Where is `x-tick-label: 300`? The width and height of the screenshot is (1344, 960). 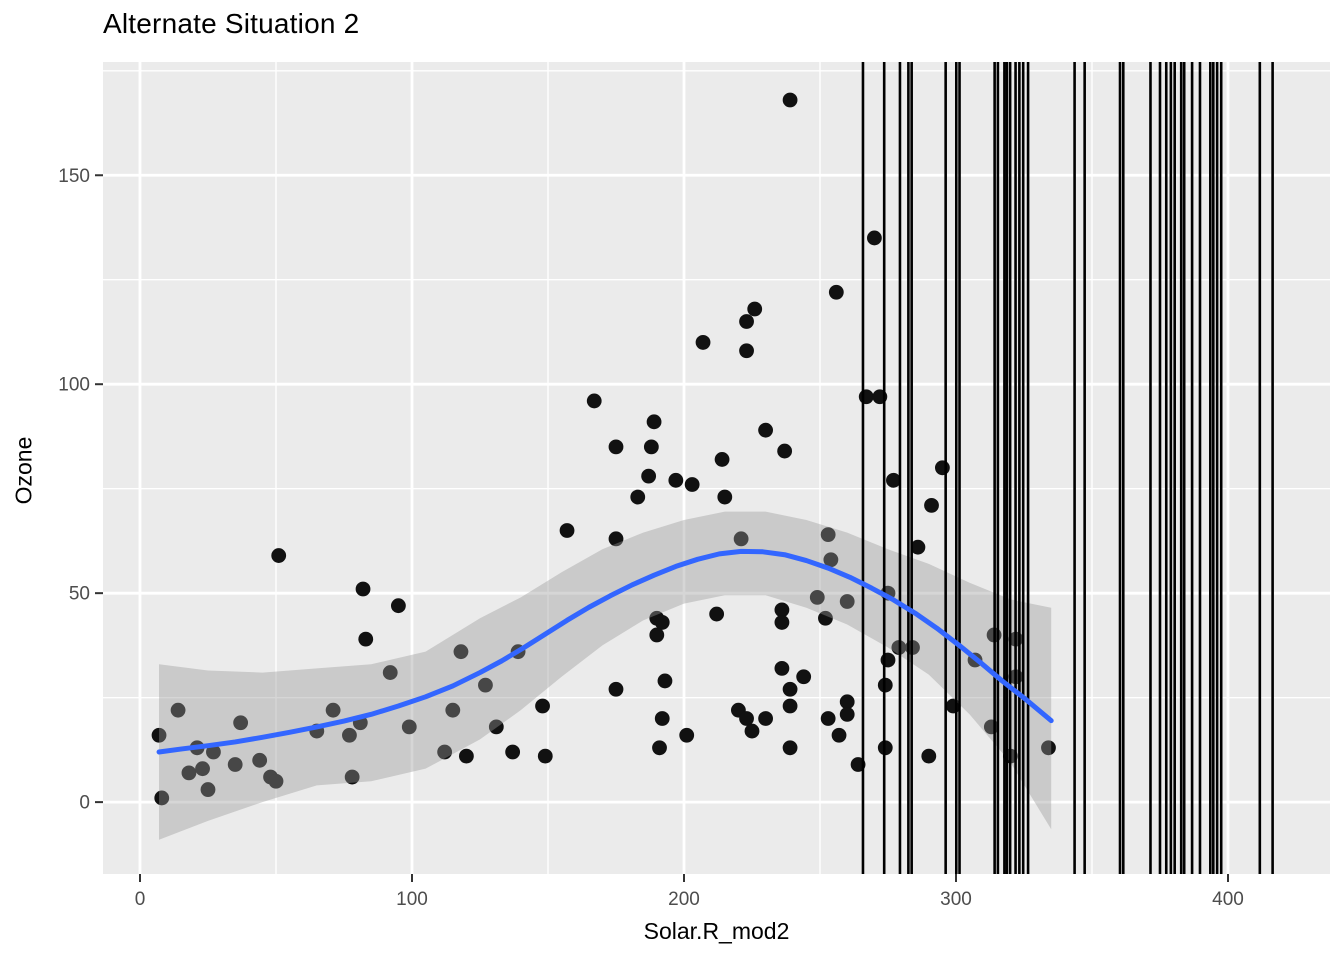
x-tick-label: 300 is located at coordinates (956, 899).